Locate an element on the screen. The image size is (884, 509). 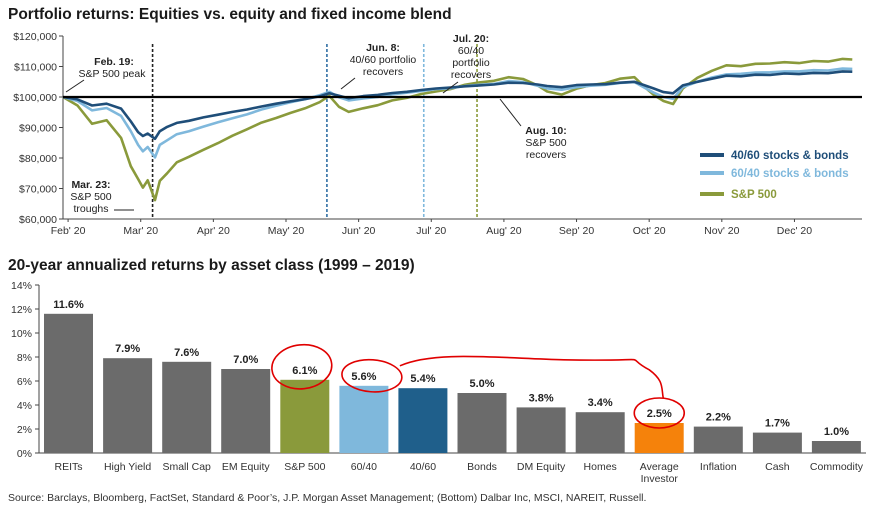
annotation-title: Feb. 19: is located at coordinates (114, 62).